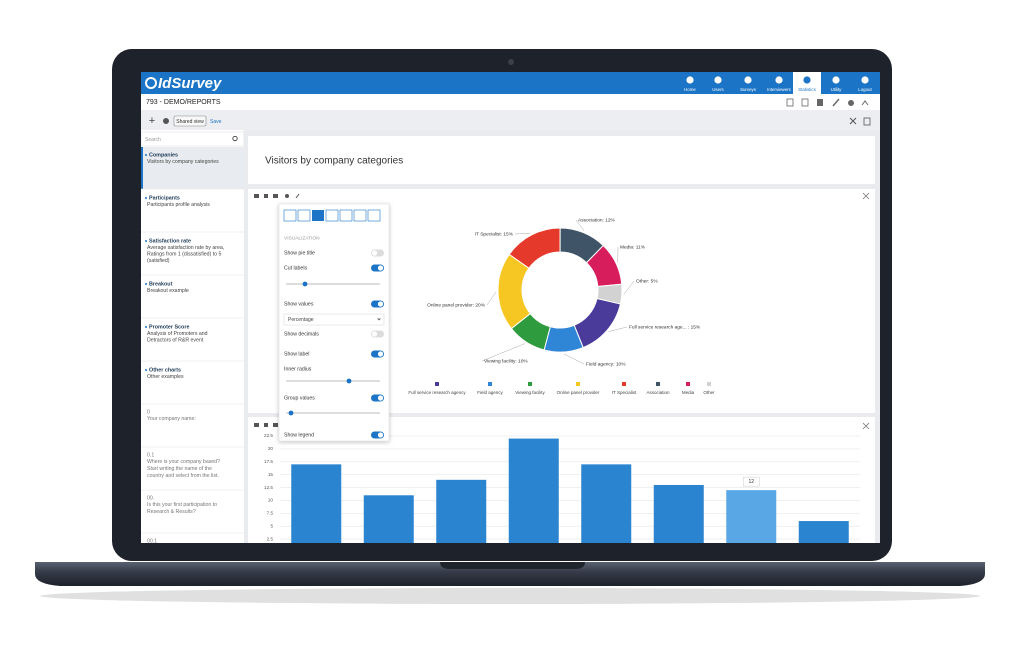 The height and width of the screenshot is (653, 1024). Describe the element at coordinates (192, 168) in the screenshot. I see `selected-report-bg` at that location.